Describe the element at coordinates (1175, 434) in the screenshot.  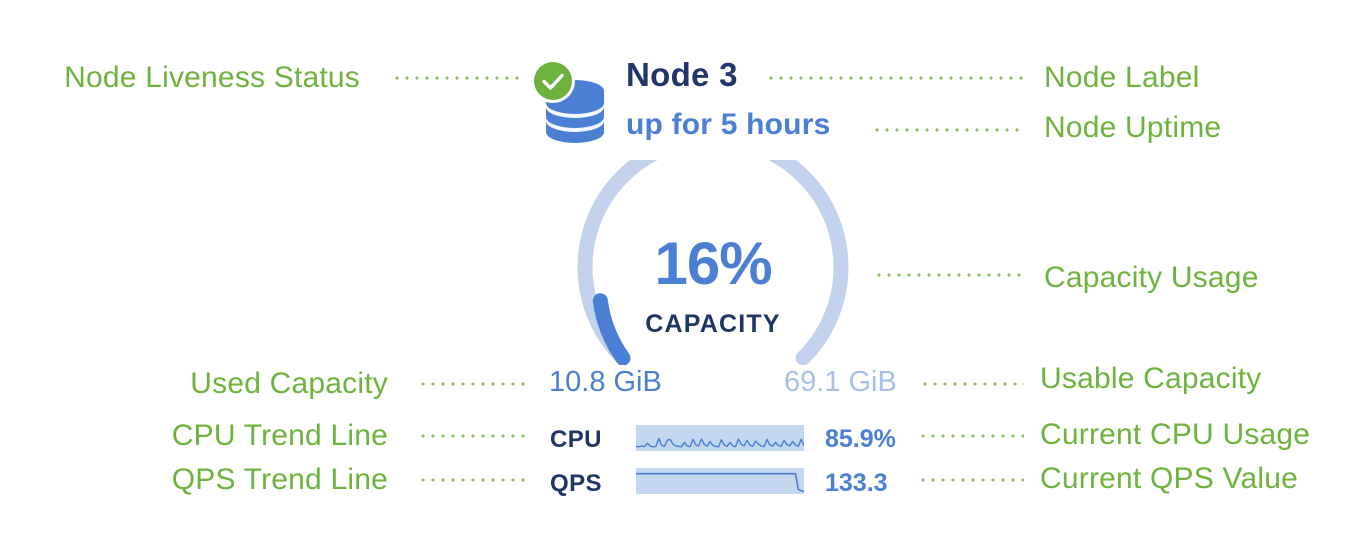
I see `annotation-current-cpu-usage: Current CPU Usage` at that location.